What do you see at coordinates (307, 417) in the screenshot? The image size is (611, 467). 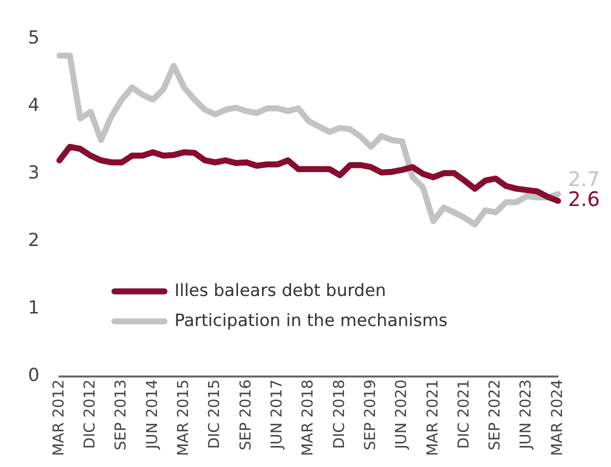 I see `x-tick-label: MAR 2018` at bounding box center [307, 417].